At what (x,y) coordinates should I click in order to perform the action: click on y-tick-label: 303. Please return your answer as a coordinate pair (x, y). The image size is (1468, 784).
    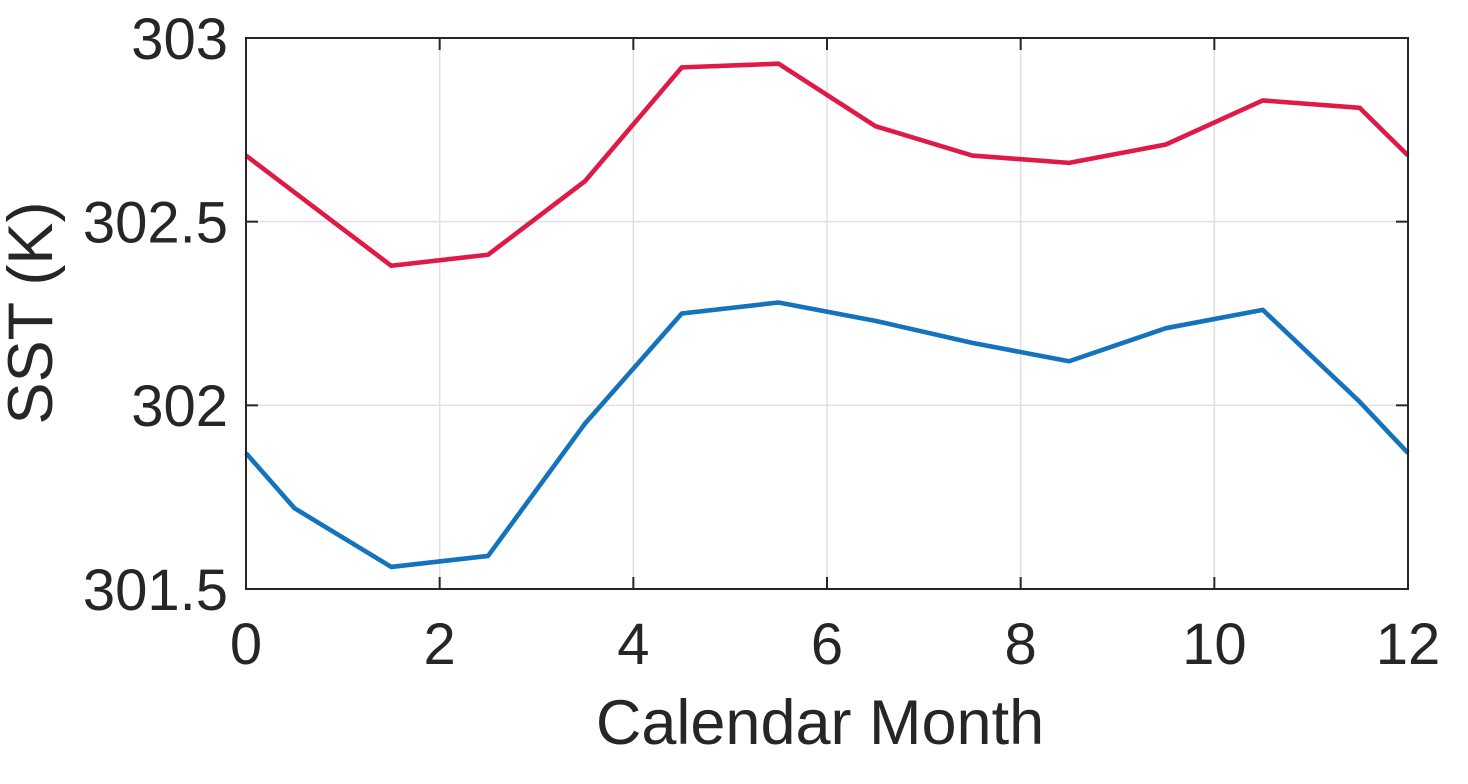
    Looking at the image, I should click on (179, 39).